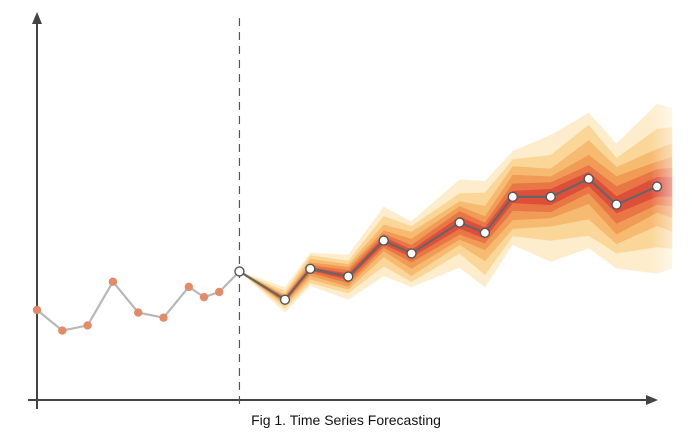  I want to click on y-axis-arrow, so click(37, 18).